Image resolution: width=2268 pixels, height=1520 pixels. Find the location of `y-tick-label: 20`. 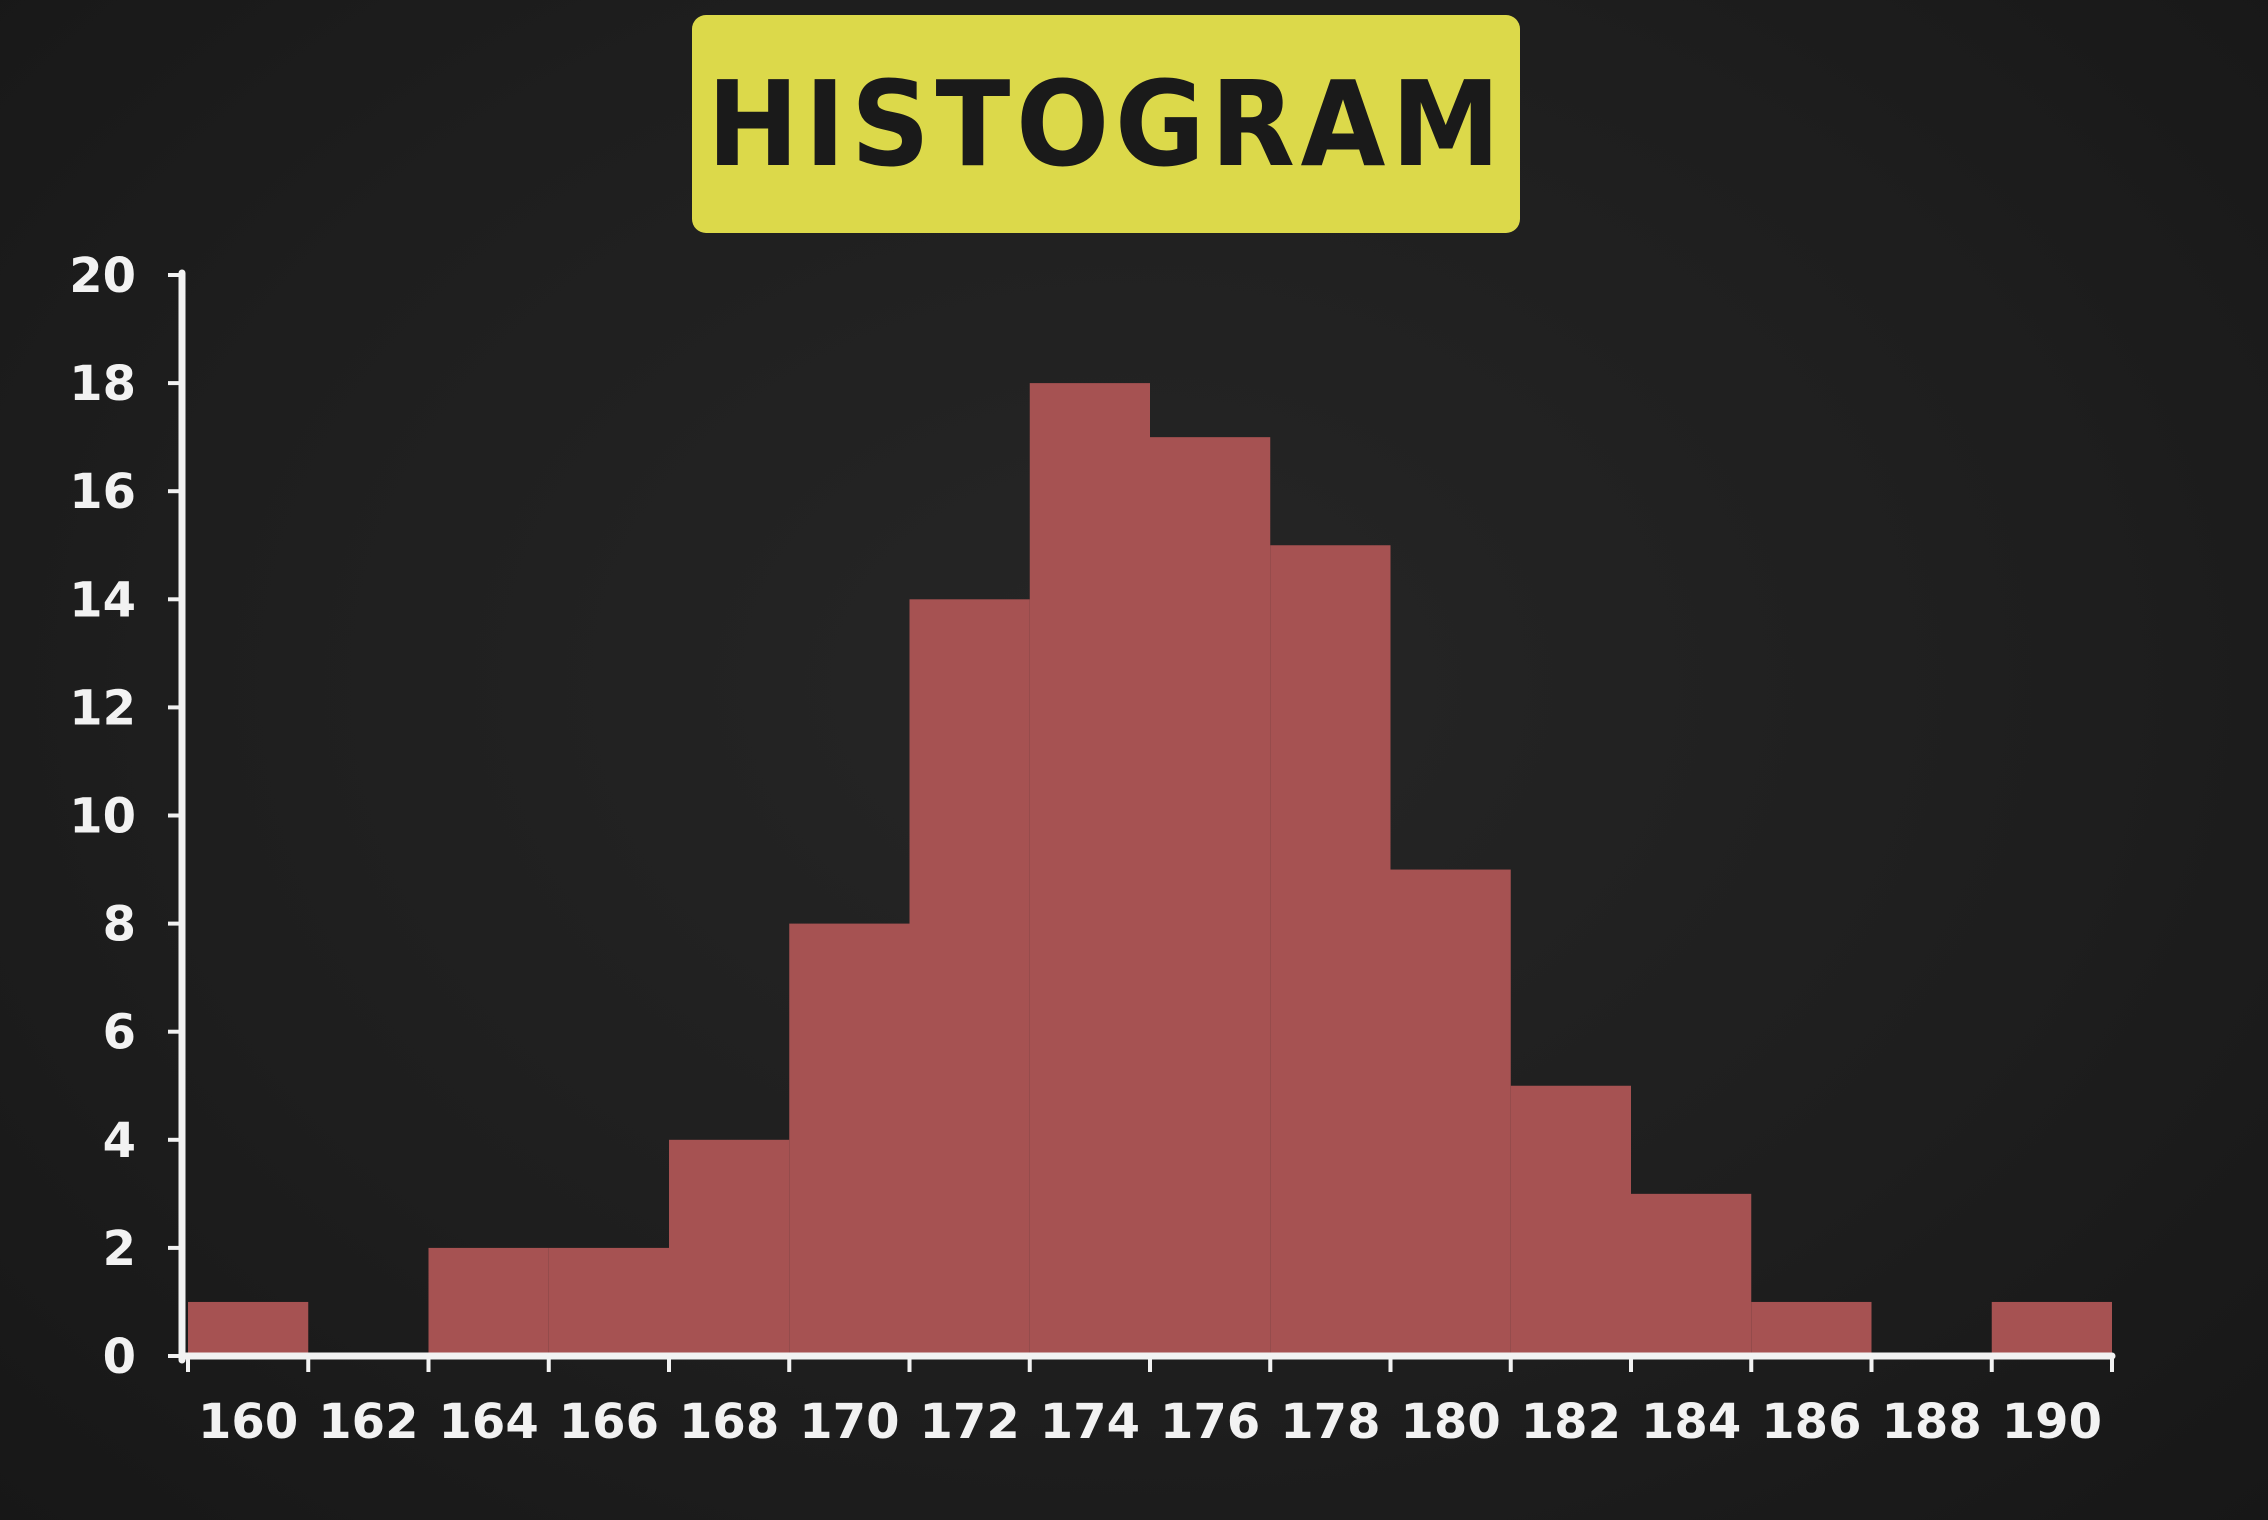

y-tick-label: 20 is located at coordinates (102, 276).